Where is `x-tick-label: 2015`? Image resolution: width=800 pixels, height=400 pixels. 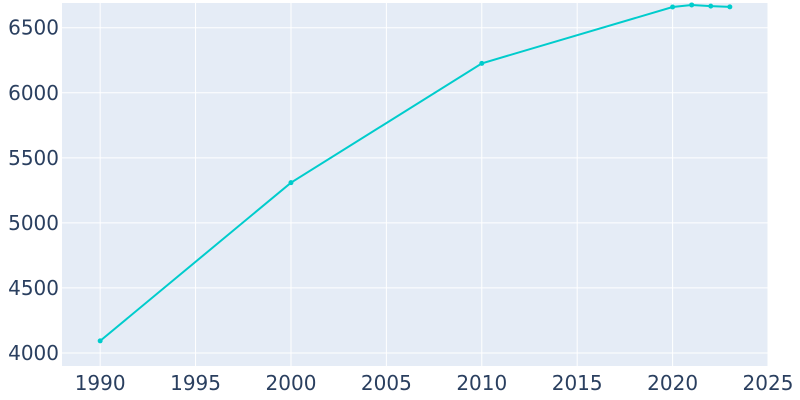
x-tick-label: 2015 is located at coordinates (577, 383).